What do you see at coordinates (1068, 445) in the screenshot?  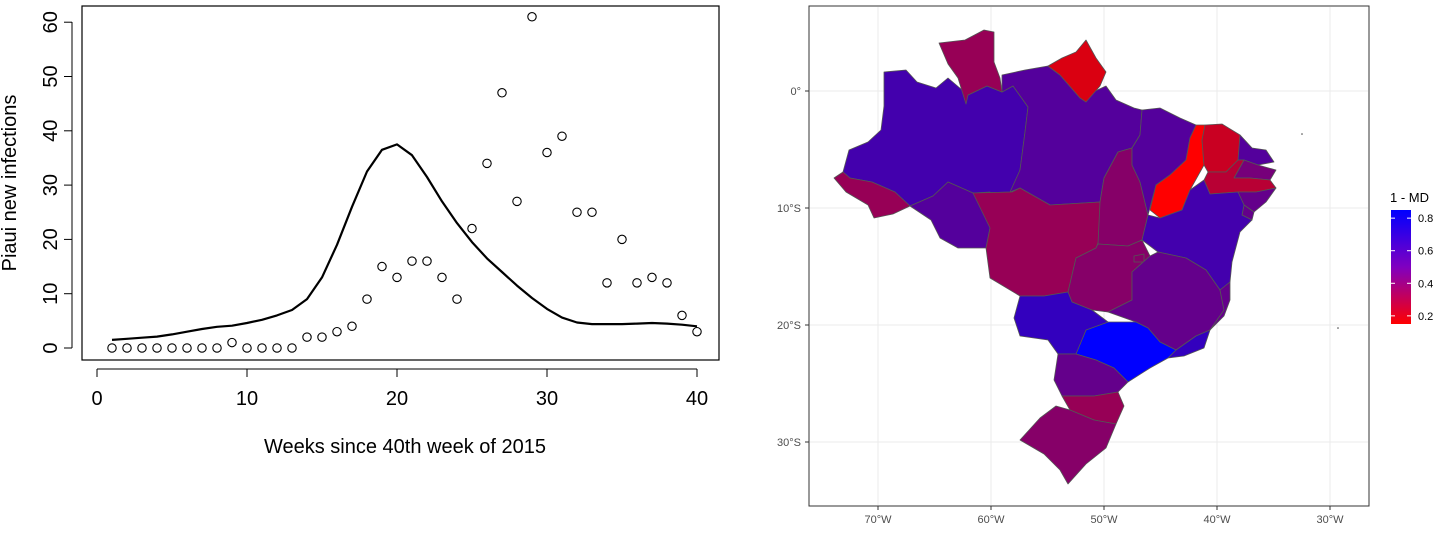 I see `state-rs` at bounding box center [1068, 445].